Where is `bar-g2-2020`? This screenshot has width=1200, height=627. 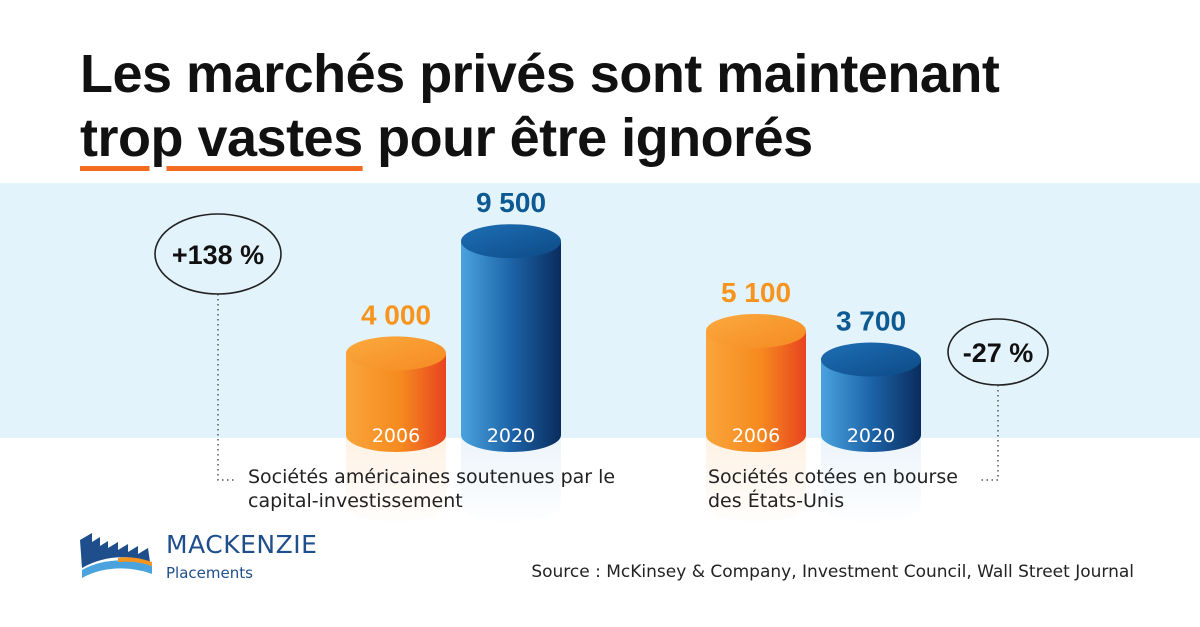 bar-g2-2020 is located at coordinates (871, 405).